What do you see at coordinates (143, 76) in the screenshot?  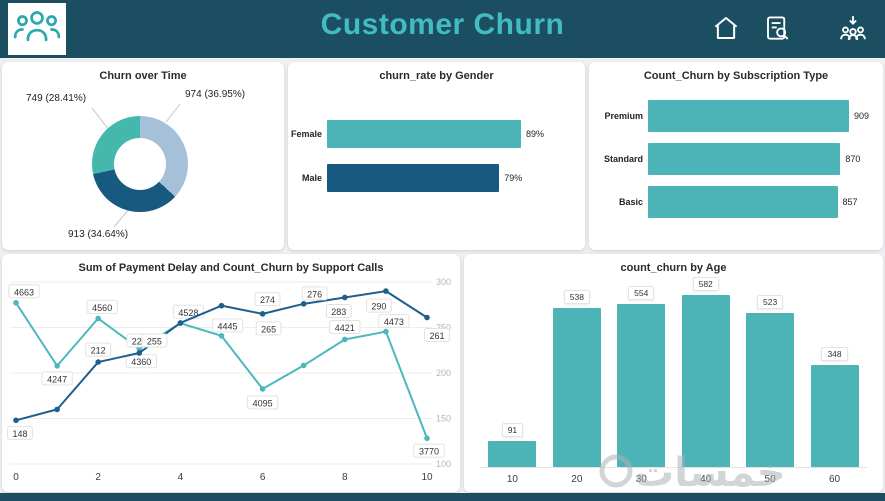 I see `chart-title: Churn over Time` at bounding box center [143, 76].